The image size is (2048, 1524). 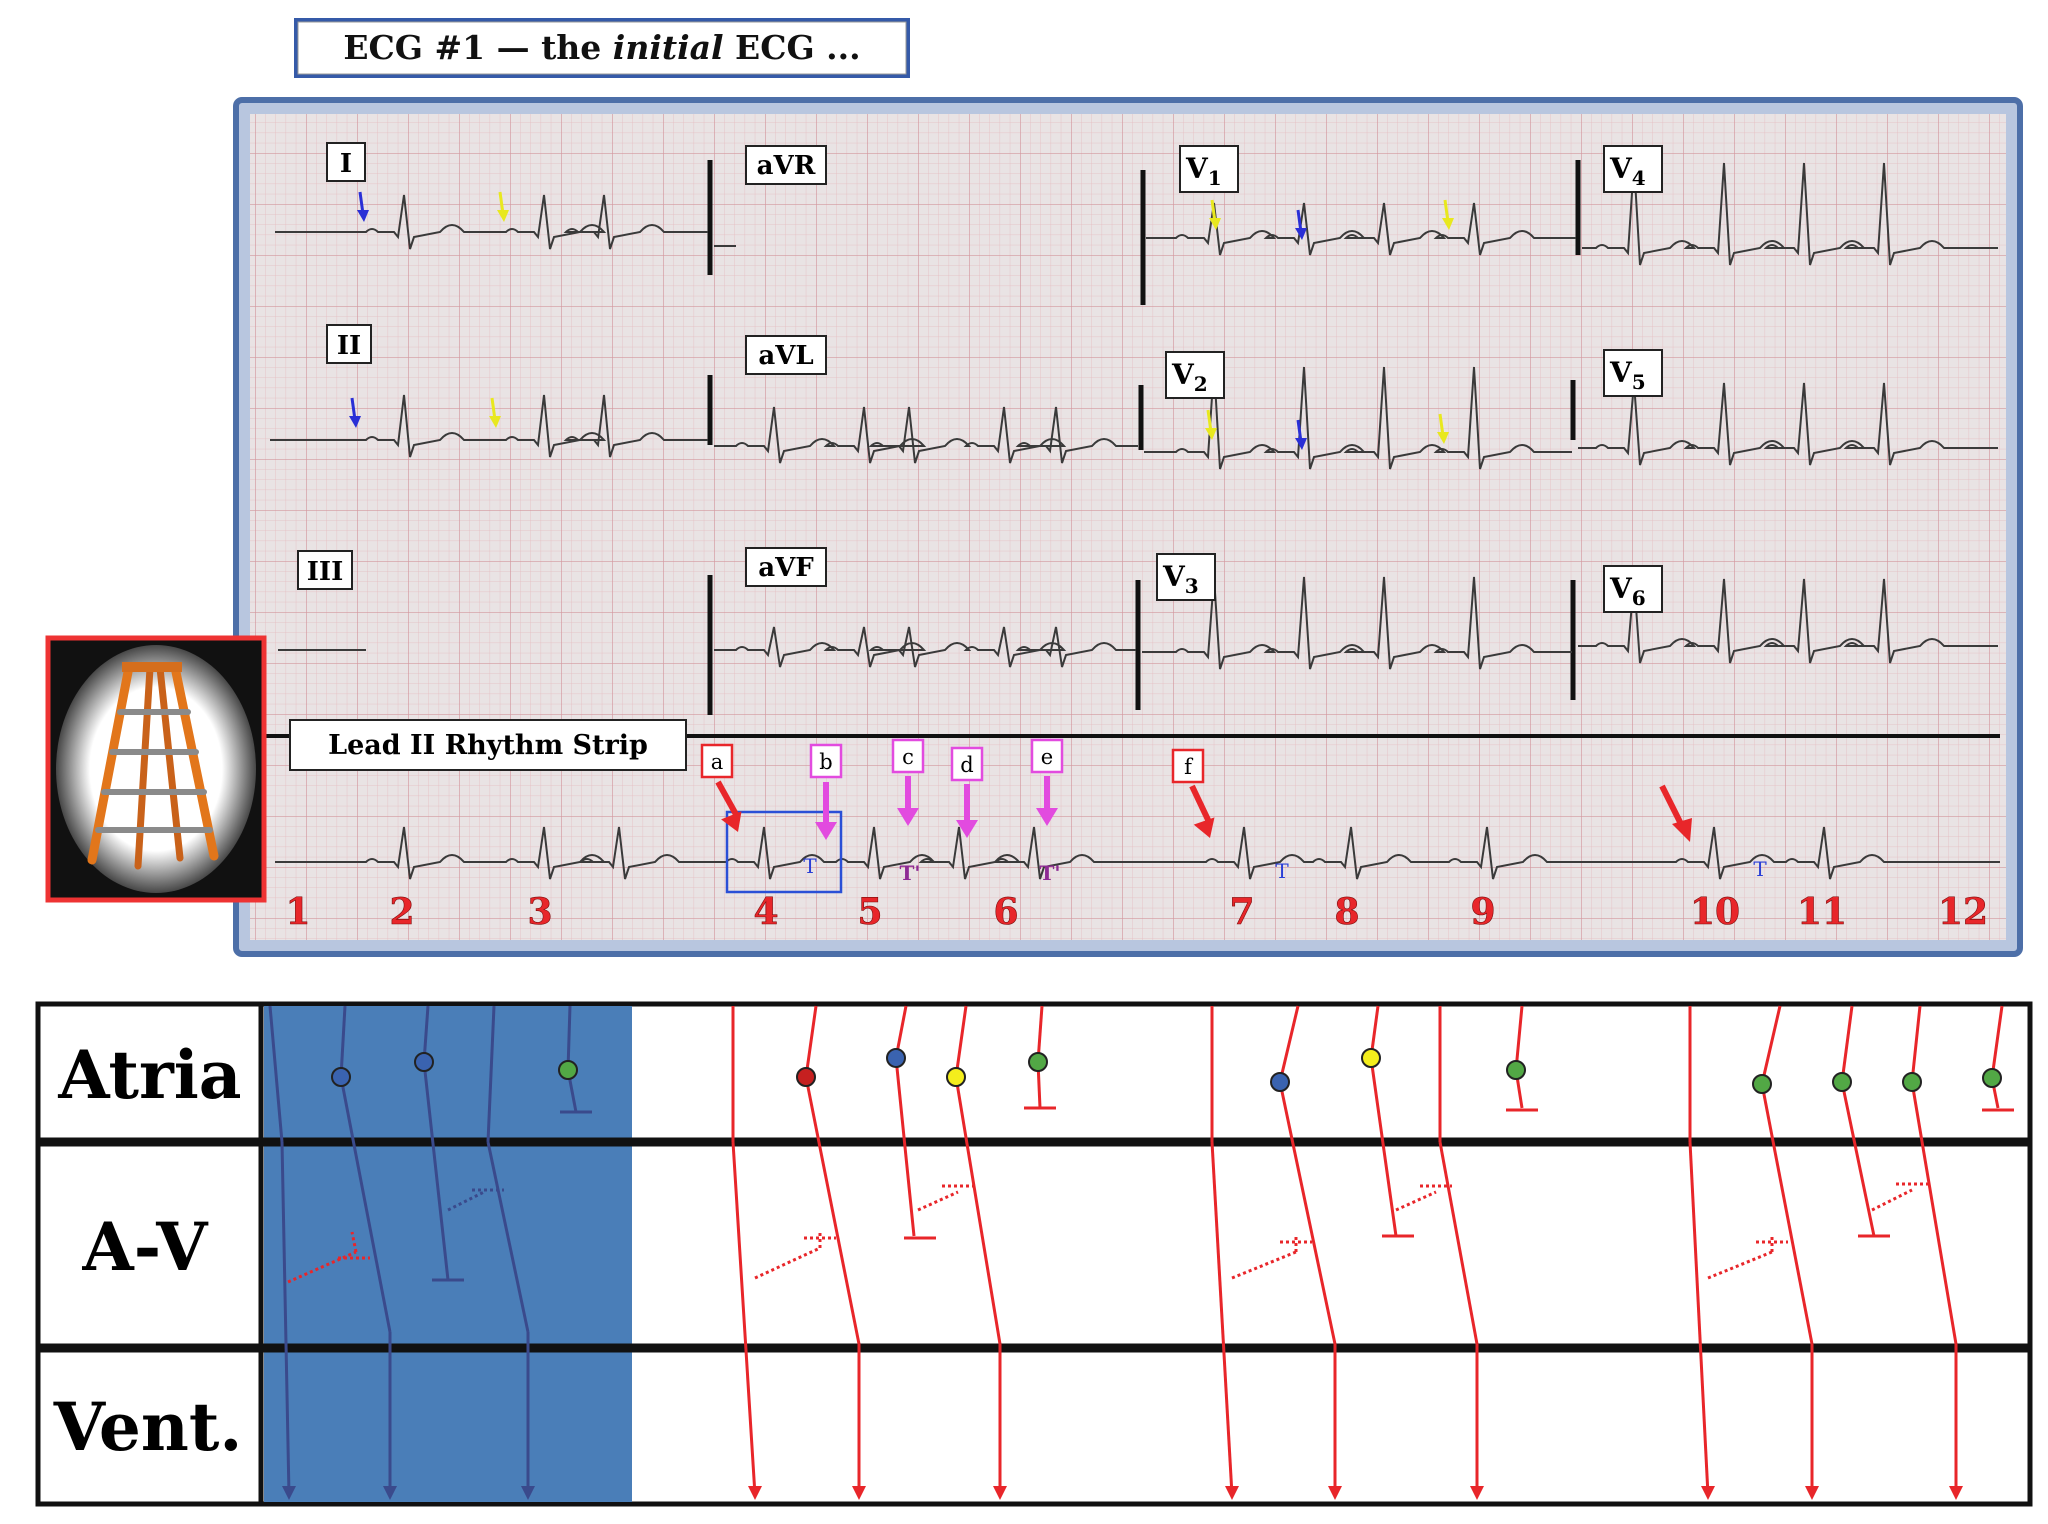 What do you see at coordinates (1682, 830) in the screenshot?
I see `red-arrowhead` at bounding box center [1682, 830].